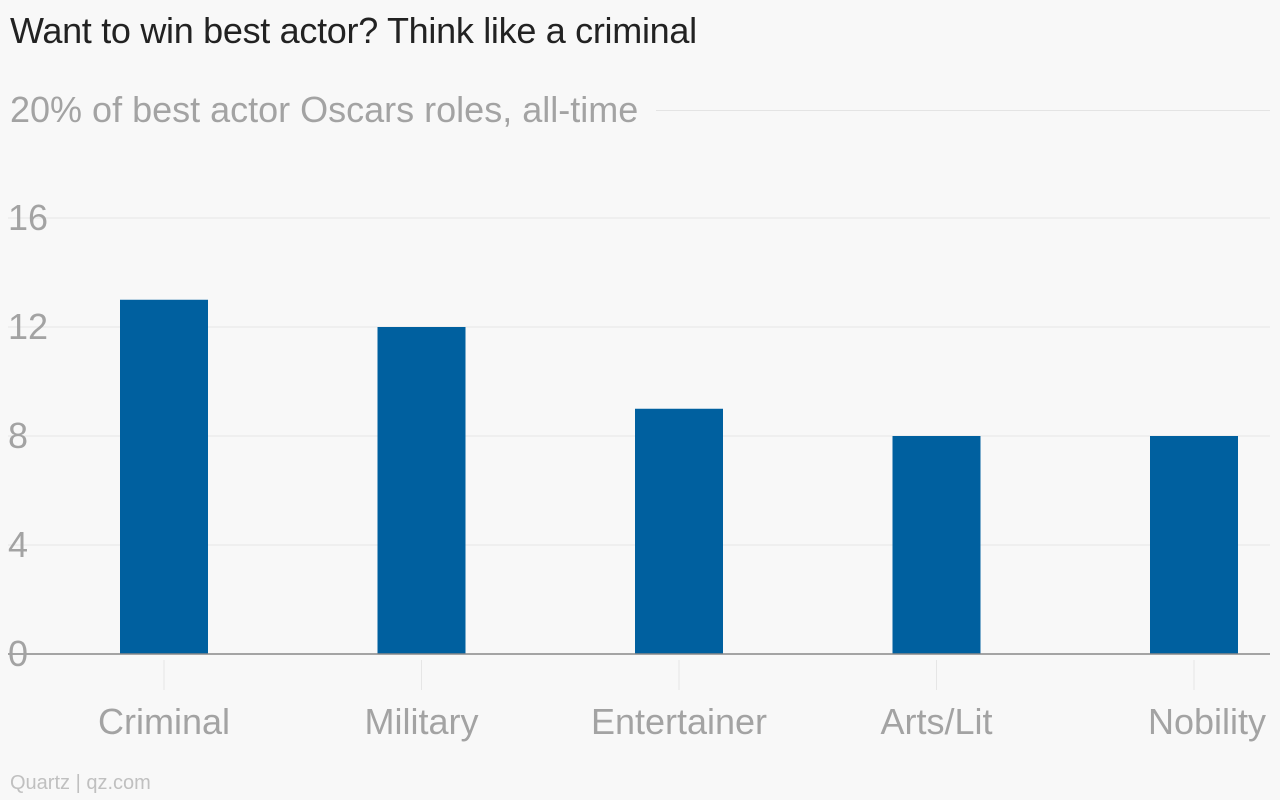 The image size is (1280, 800). I want to click on subtitle-divider, so click(963, 110).